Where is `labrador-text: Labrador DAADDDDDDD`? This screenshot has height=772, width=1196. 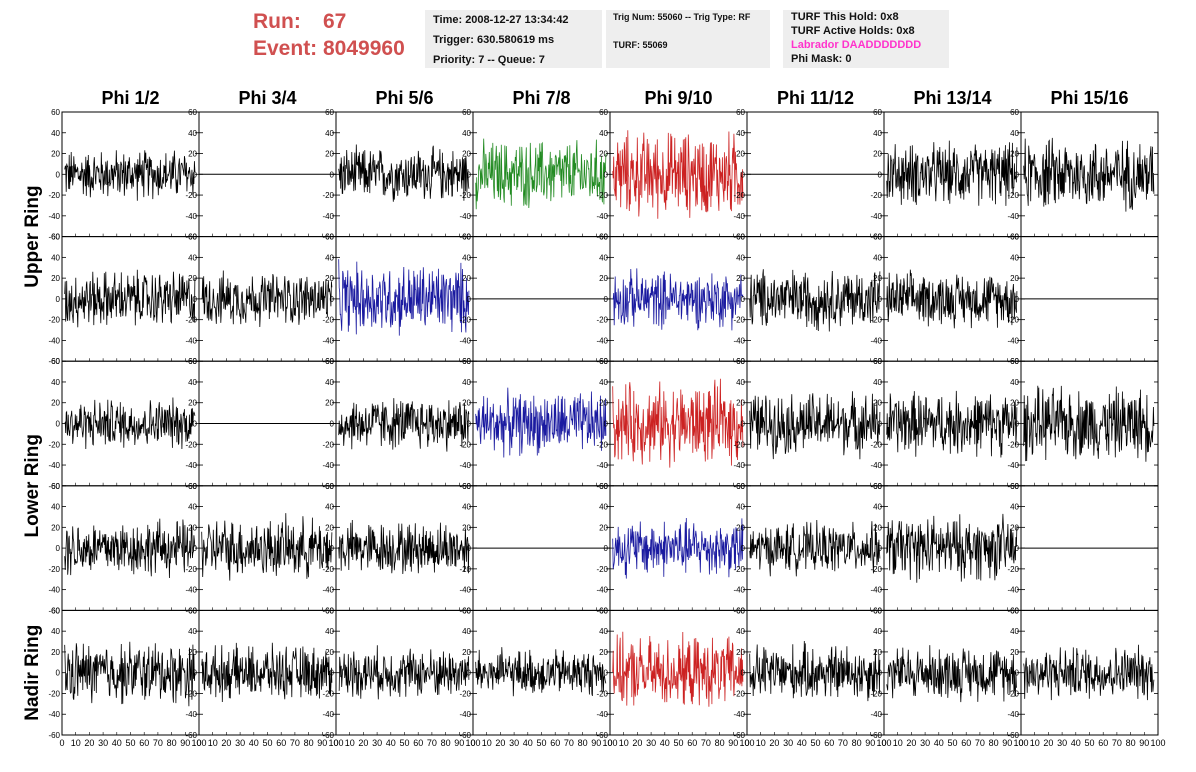
labrador-text: Labrador DAADDDDDDD is located at coordinates (856, 45).